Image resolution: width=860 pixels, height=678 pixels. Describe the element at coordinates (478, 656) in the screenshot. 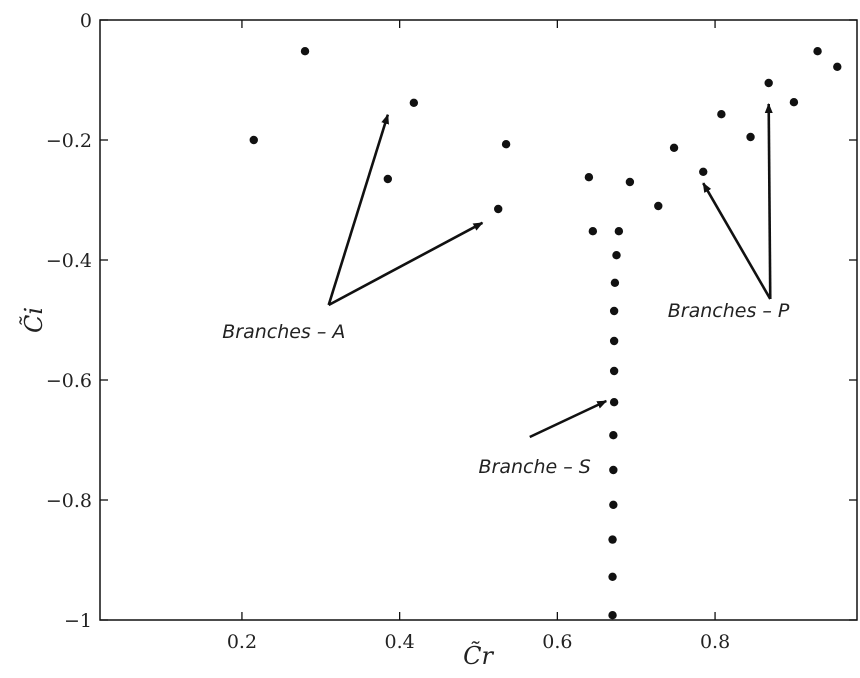

I see `x-axis-label: C̃r` at that location.